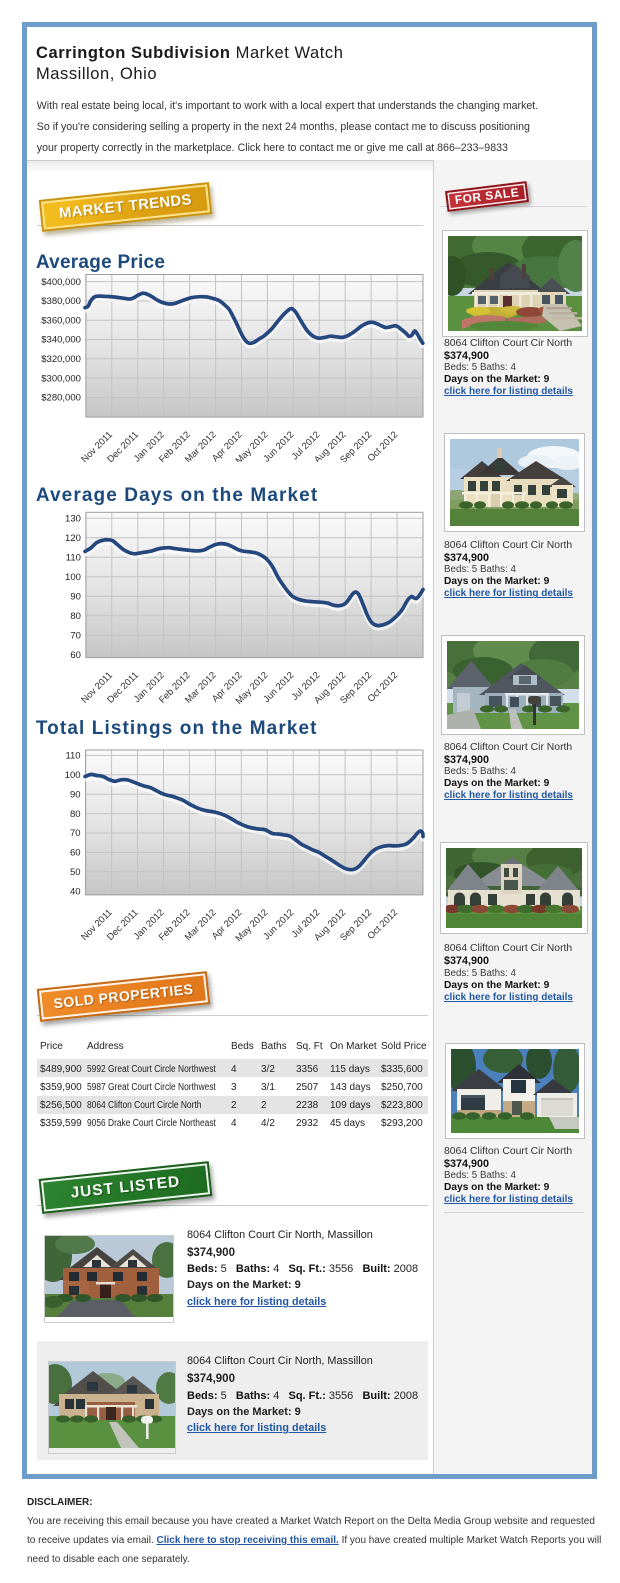  I want to click on svg-text: $280,000, so click(61, 398).